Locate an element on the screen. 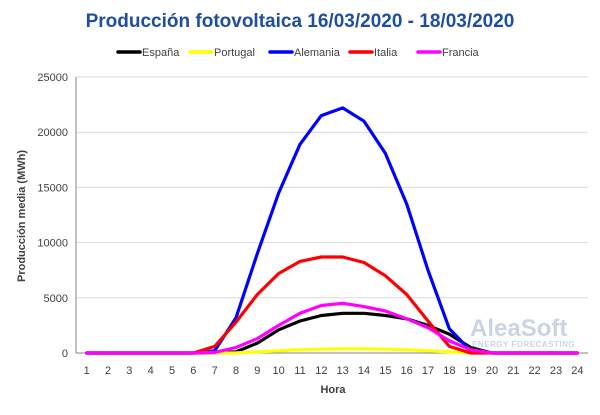 This screenshot has height=415, width=600. watermark: AleaSoft ENERGY FORECASTING is located at coordinates (522, 332).